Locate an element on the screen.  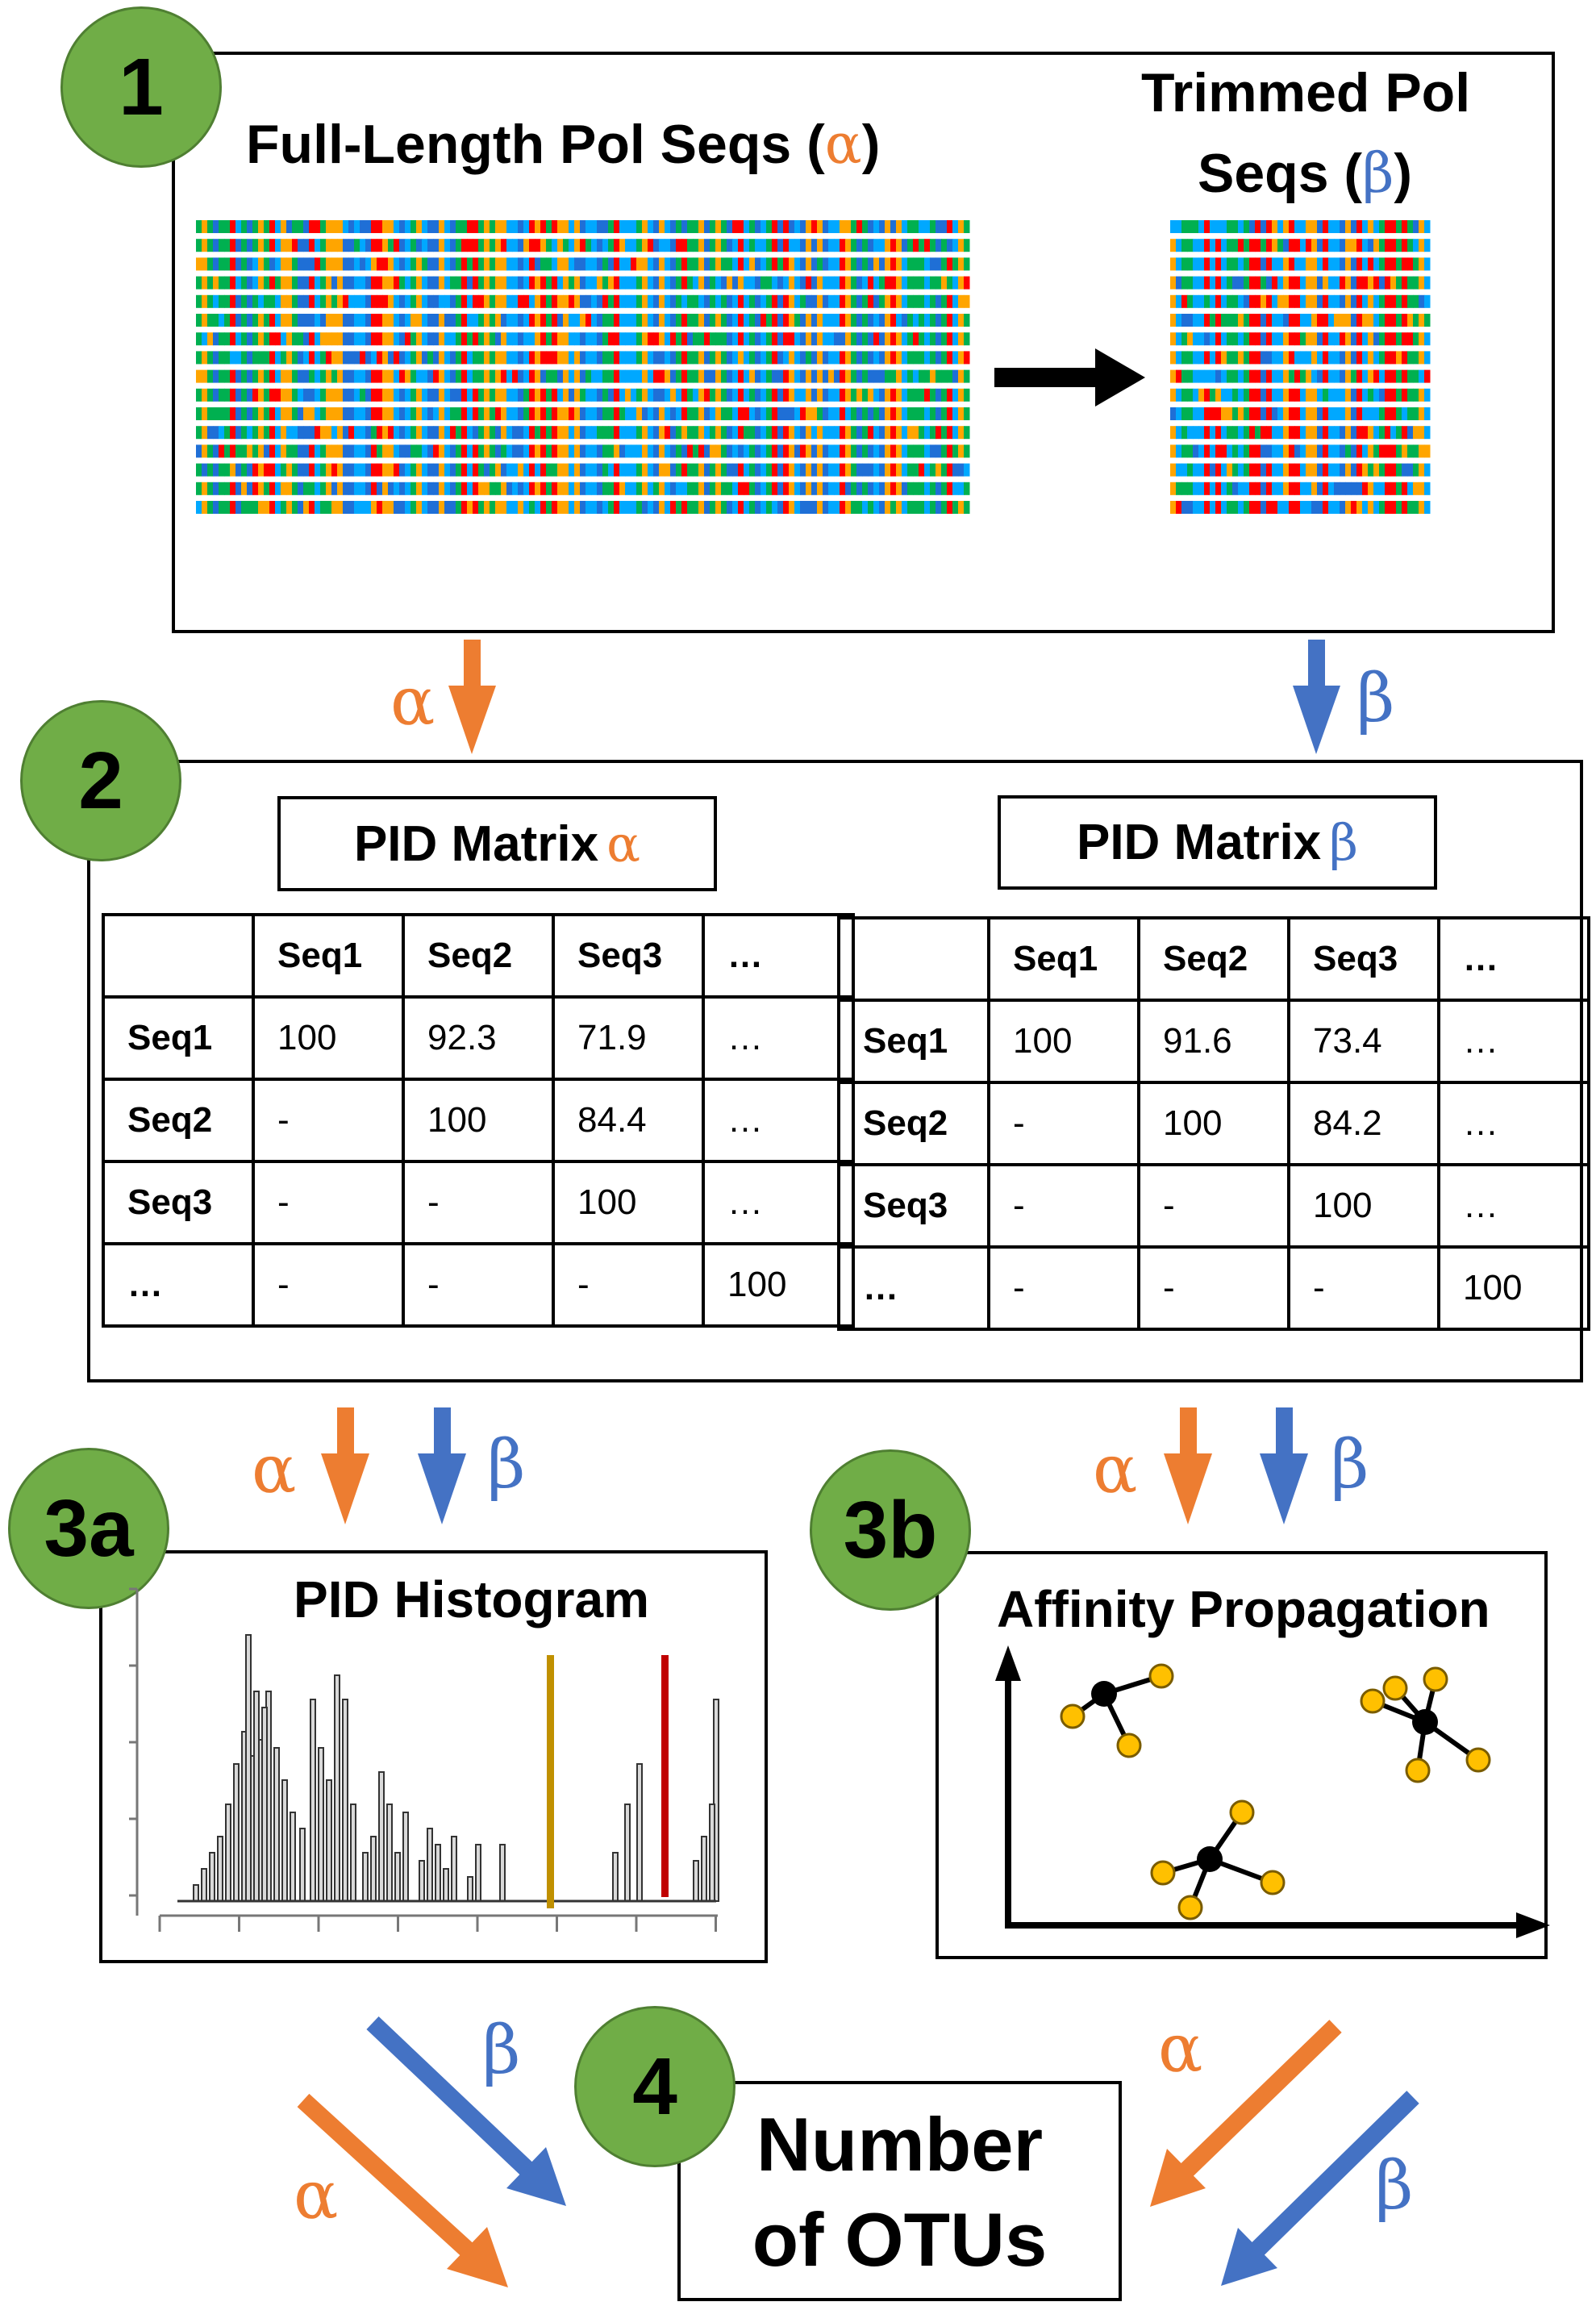
table-cell: 91.6 is located at coordinates (1213, 1041).